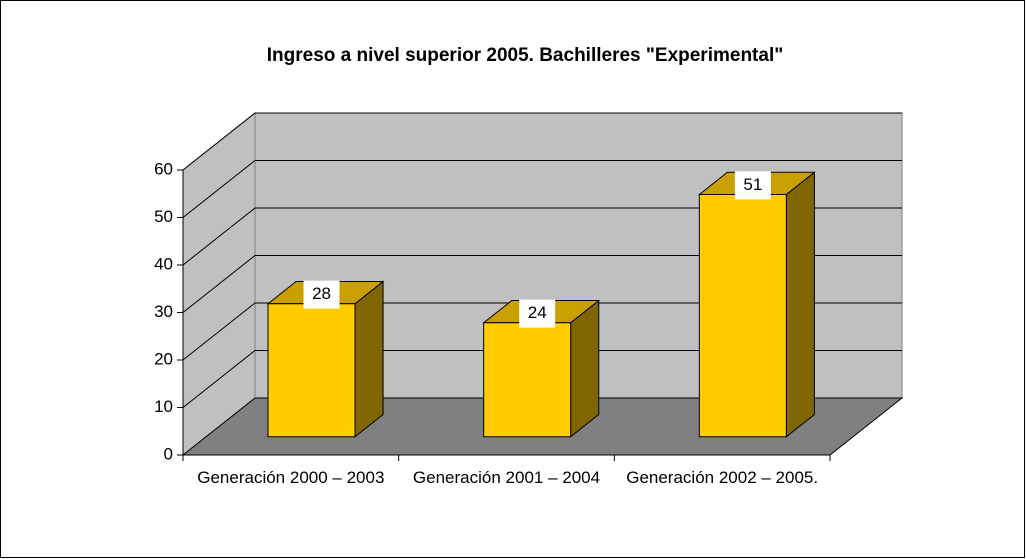  Describe the element at coordinates (163, 358) in the screenshot. I see `y-tick-label: 20` at that location.